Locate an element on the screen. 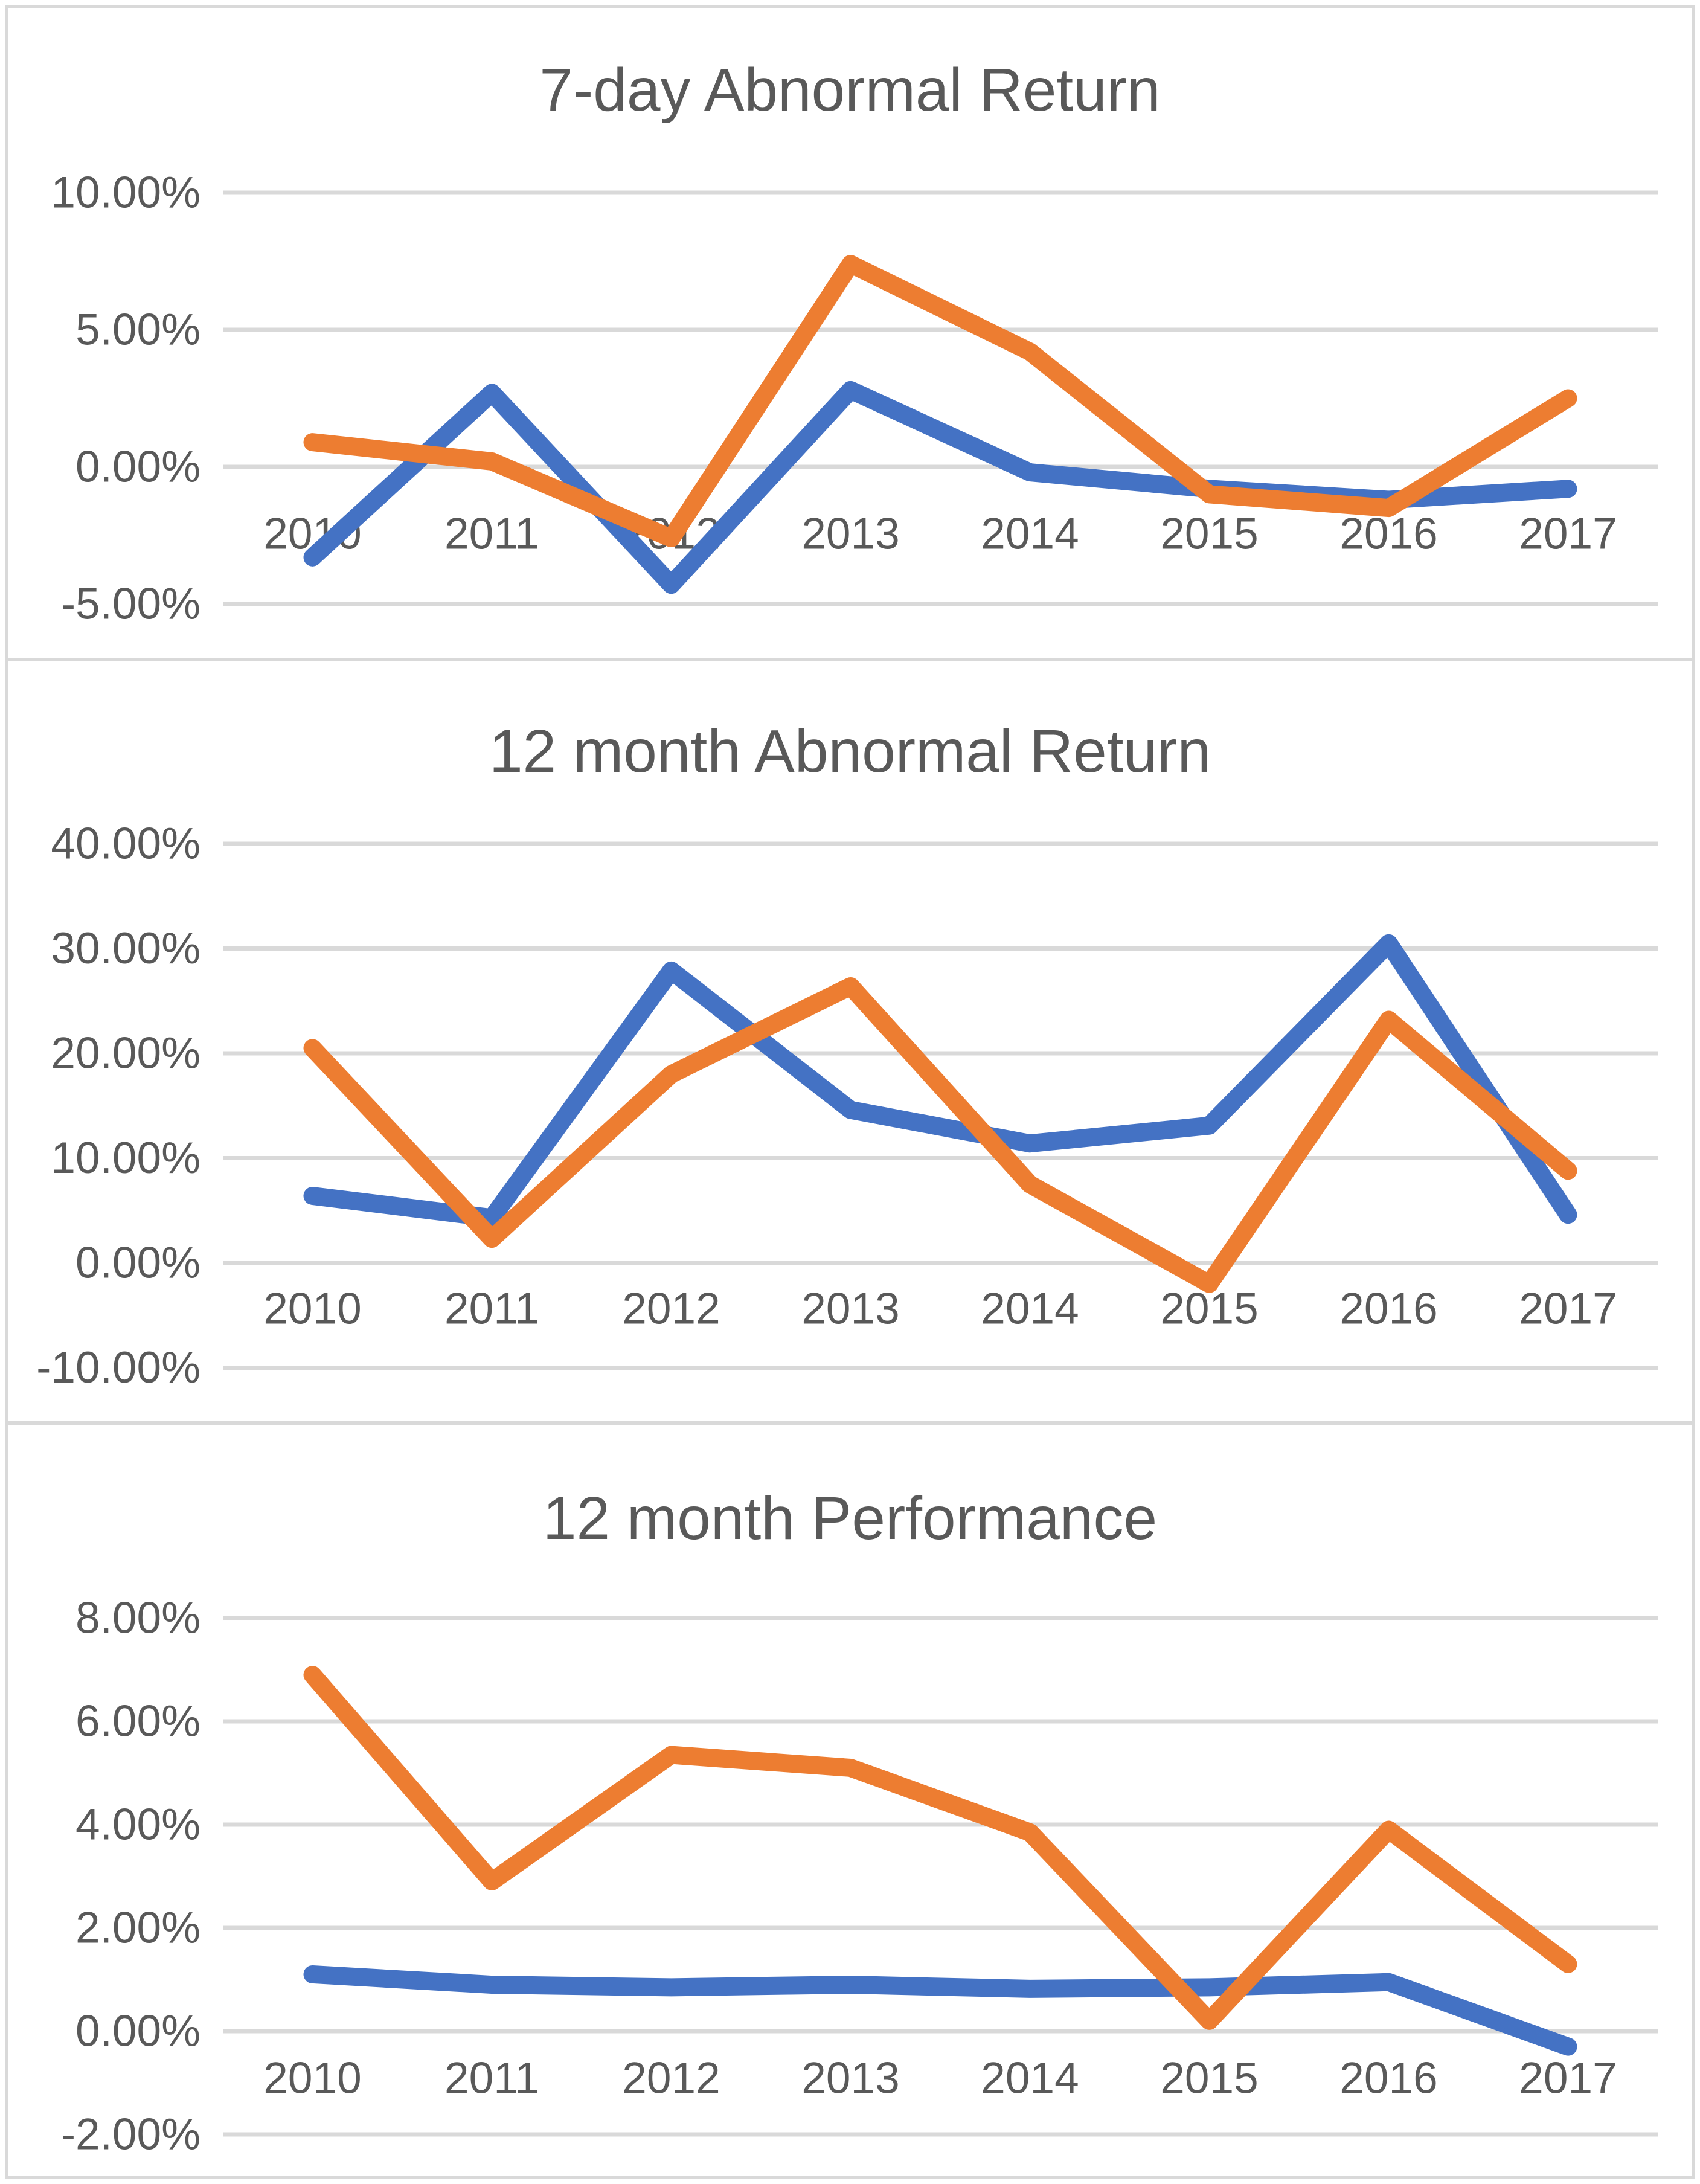 This screenshot has height=2184, width=1700. y-axis-tick-label: 6.00% is located at coordinates (137, 1721).